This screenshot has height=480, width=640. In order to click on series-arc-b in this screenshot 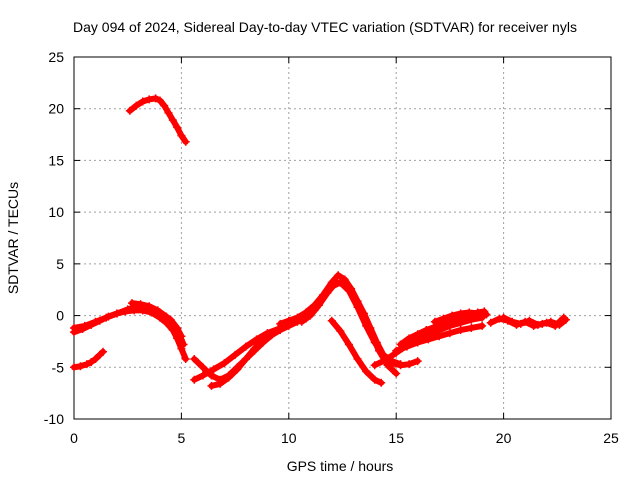, I will do `click(88, 359)`.